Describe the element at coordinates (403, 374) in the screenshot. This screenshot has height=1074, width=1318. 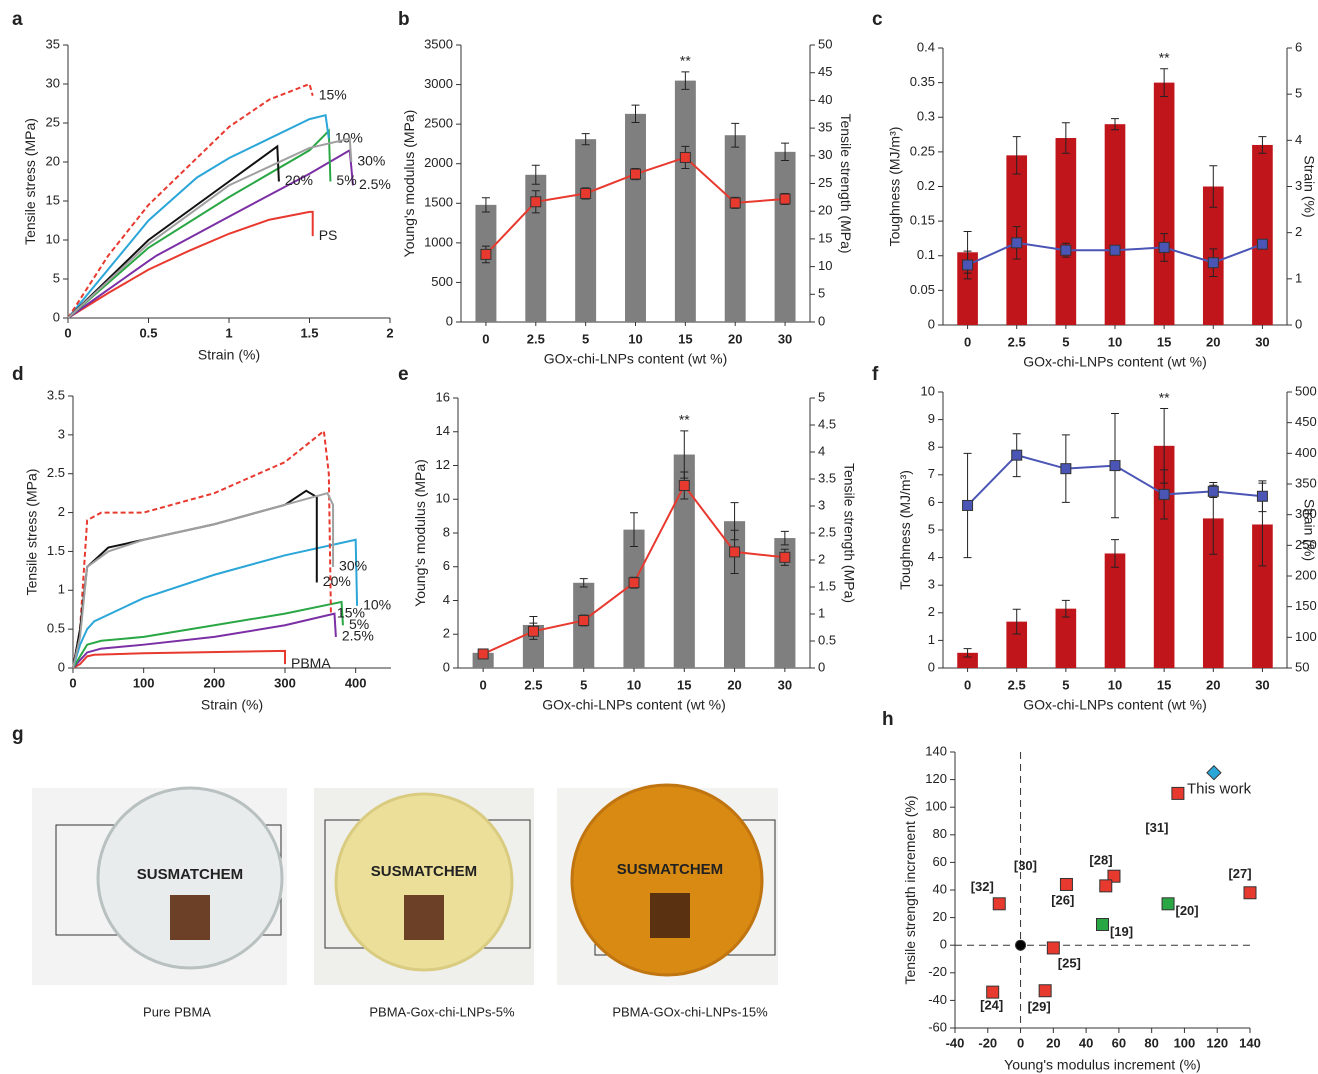
I see `panel-label: e` at that location.